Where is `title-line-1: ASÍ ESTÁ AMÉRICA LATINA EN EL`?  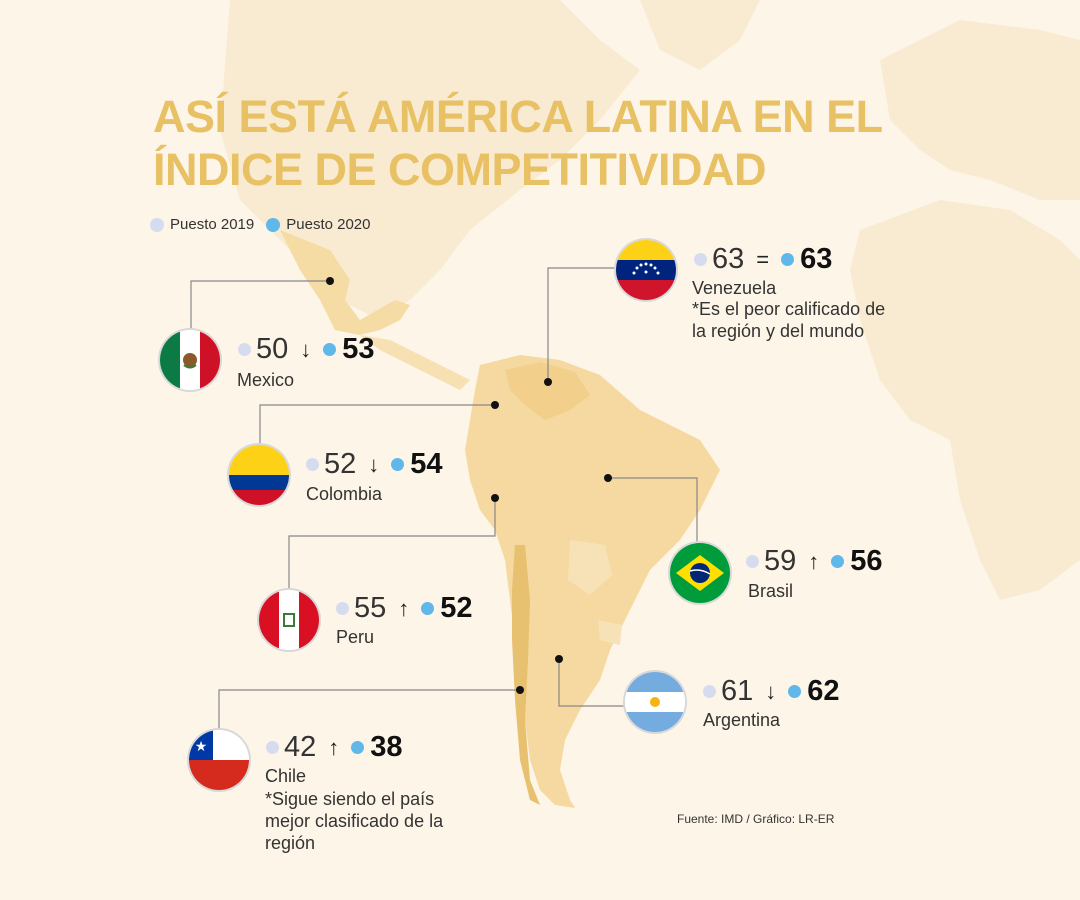 title-line-1: ASÍ ESTÁ AMÉRICA LATINA EN EL is located at coordinates (518, 116).